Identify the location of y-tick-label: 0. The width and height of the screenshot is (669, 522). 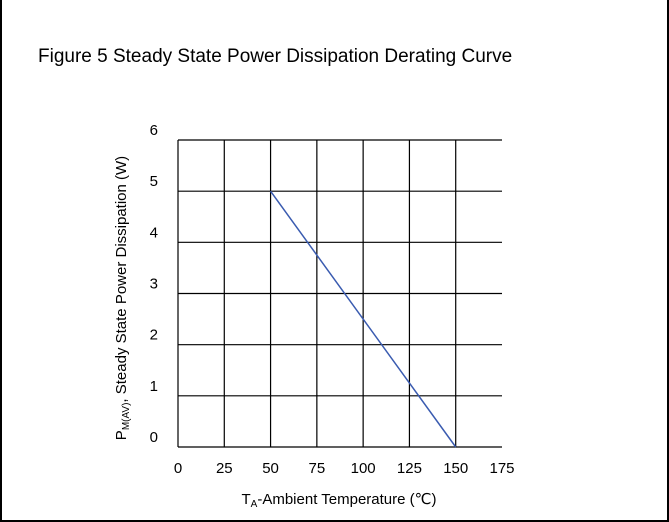
(154, 437).